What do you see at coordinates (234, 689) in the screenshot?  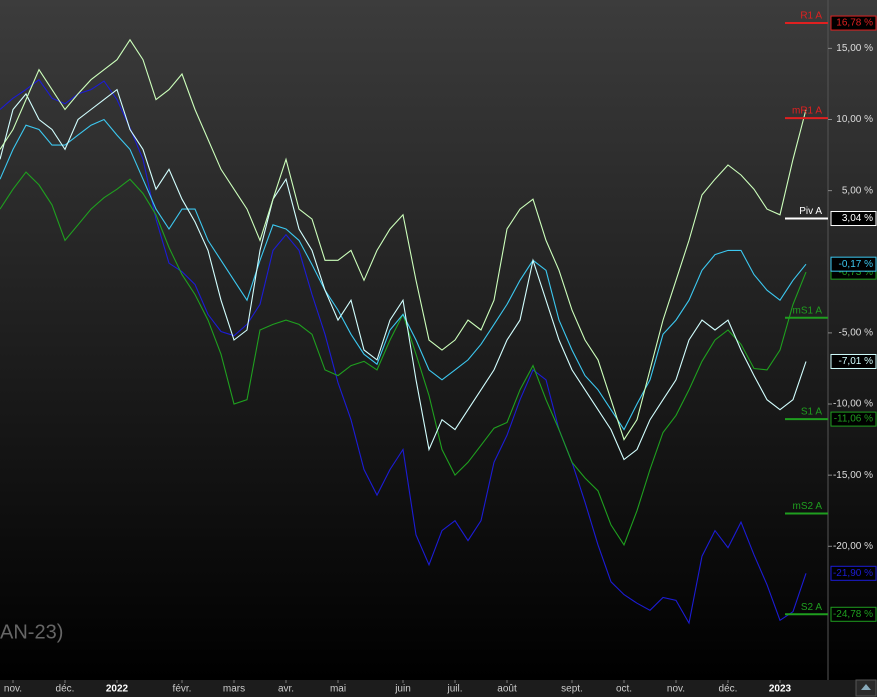 I see `x-tick-label: mars` at bounding box center [234, 689].